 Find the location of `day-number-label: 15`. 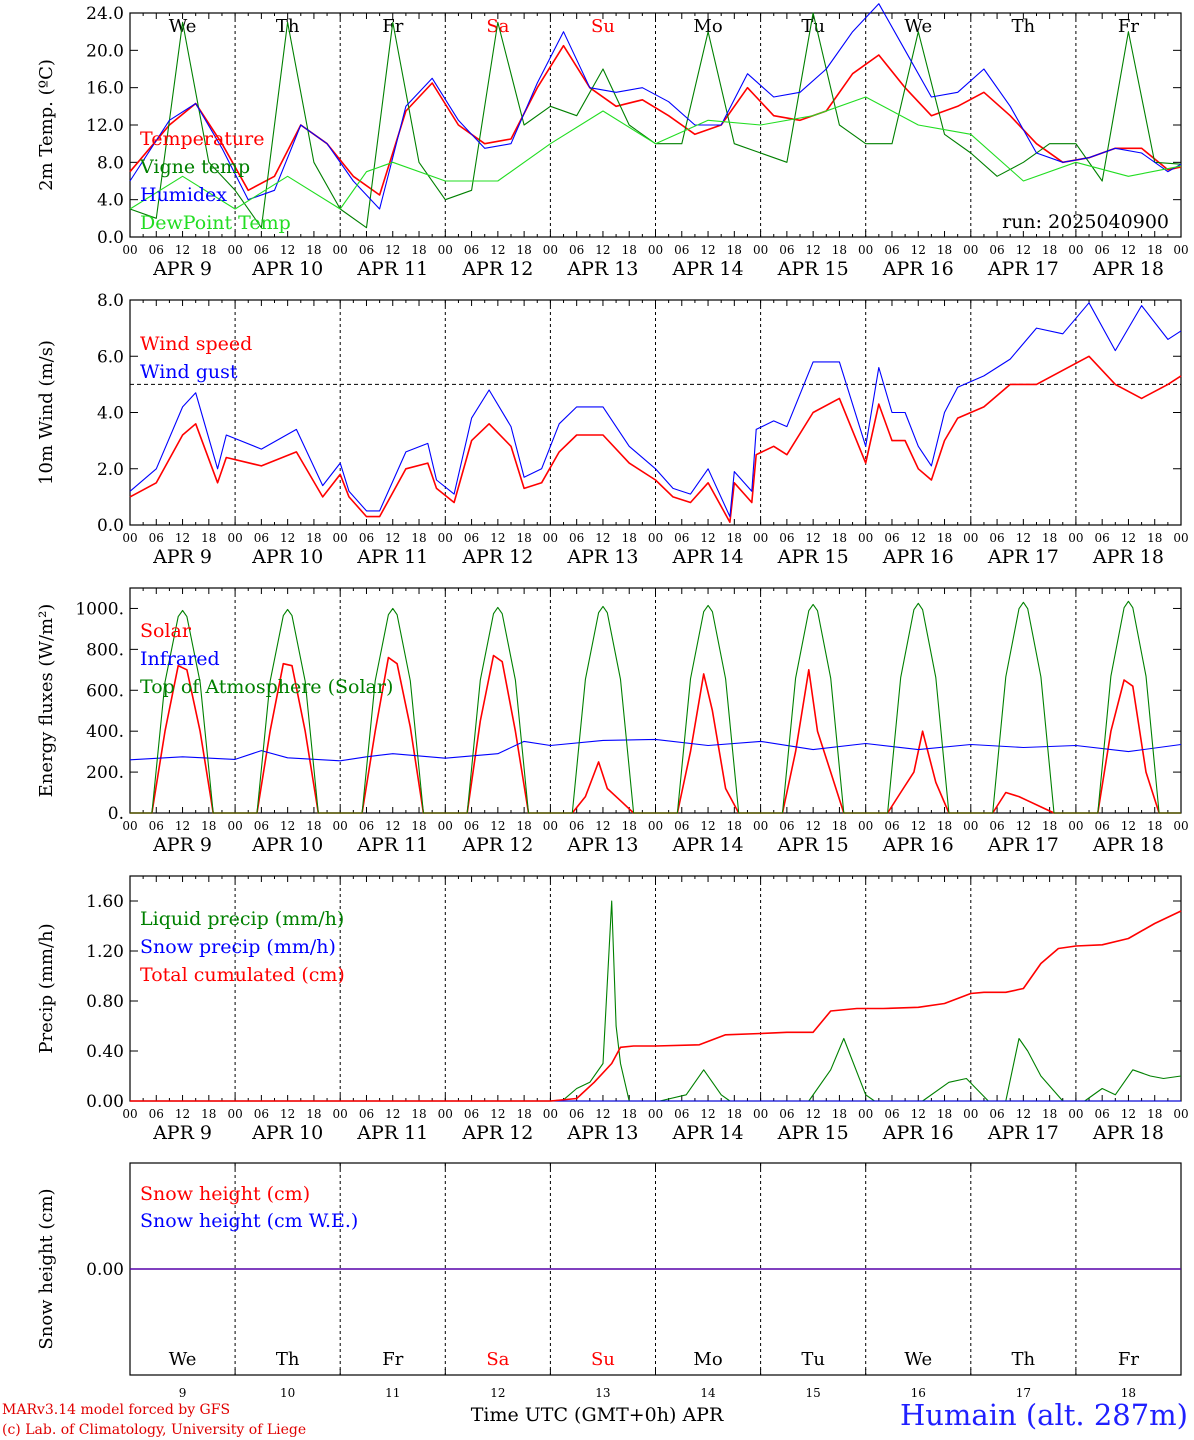

day-number-label: 15 is located at coordinates (813, 1393).